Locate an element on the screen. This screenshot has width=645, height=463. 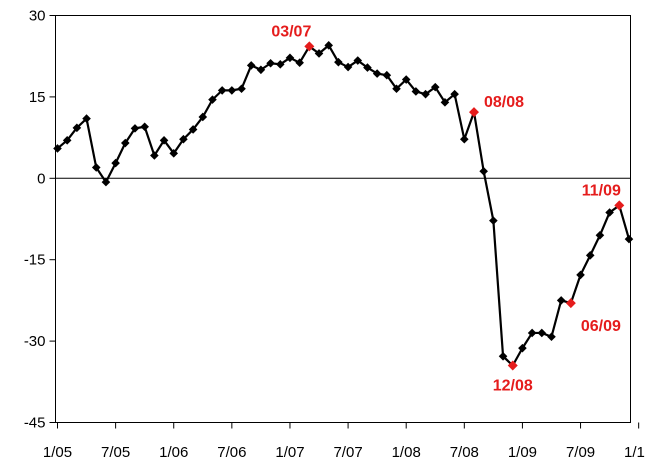
x-tick-label: 1/09 is located at coordinates (522, 452).